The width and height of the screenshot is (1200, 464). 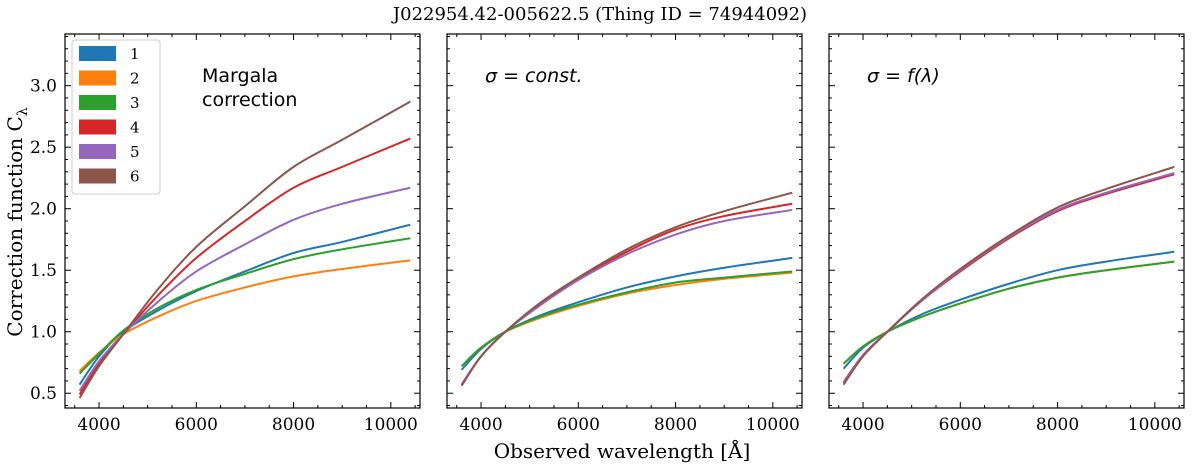 What do you see at coordinates (116, 117) in the screenshot?
I see `legend: 1 2 3 4 5 6` at bounding box center [116, 117].